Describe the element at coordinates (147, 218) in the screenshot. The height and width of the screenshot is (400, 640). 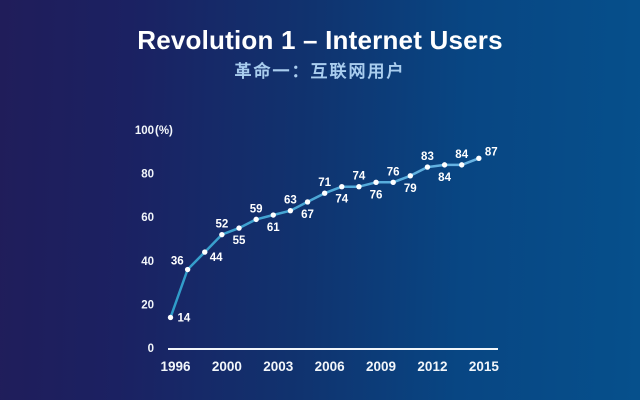
I see `y-tick-label: 60` at that location.